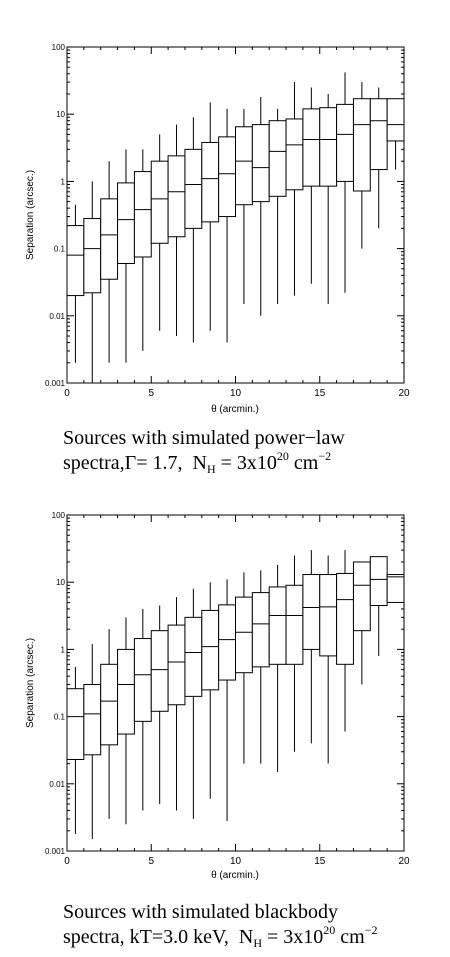  Describe the element at coordinates (200, 912) in the screenshot. I see `caption-line-1: Sources with simulated blackbody` at that location.